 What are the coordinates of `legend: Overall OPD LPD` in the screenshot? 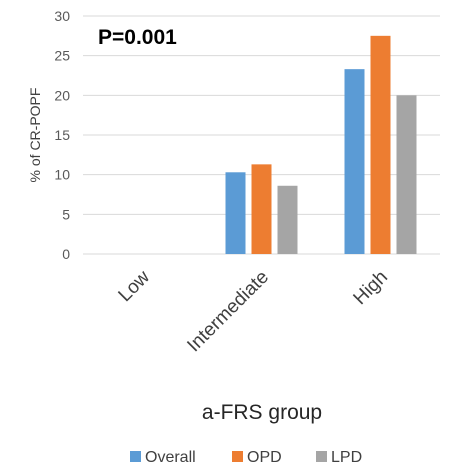 It's located at (246, 457).